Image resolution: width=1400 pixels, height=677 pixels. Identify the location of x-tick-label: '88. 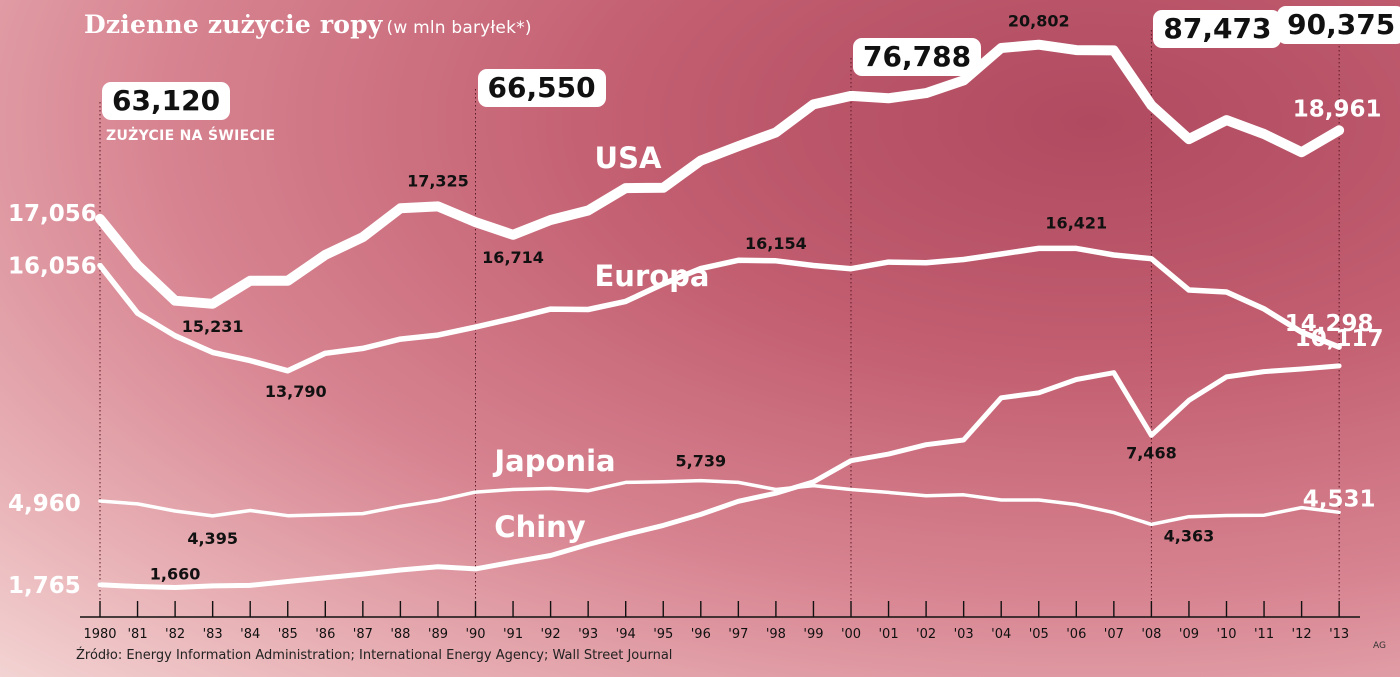
(400, 634).